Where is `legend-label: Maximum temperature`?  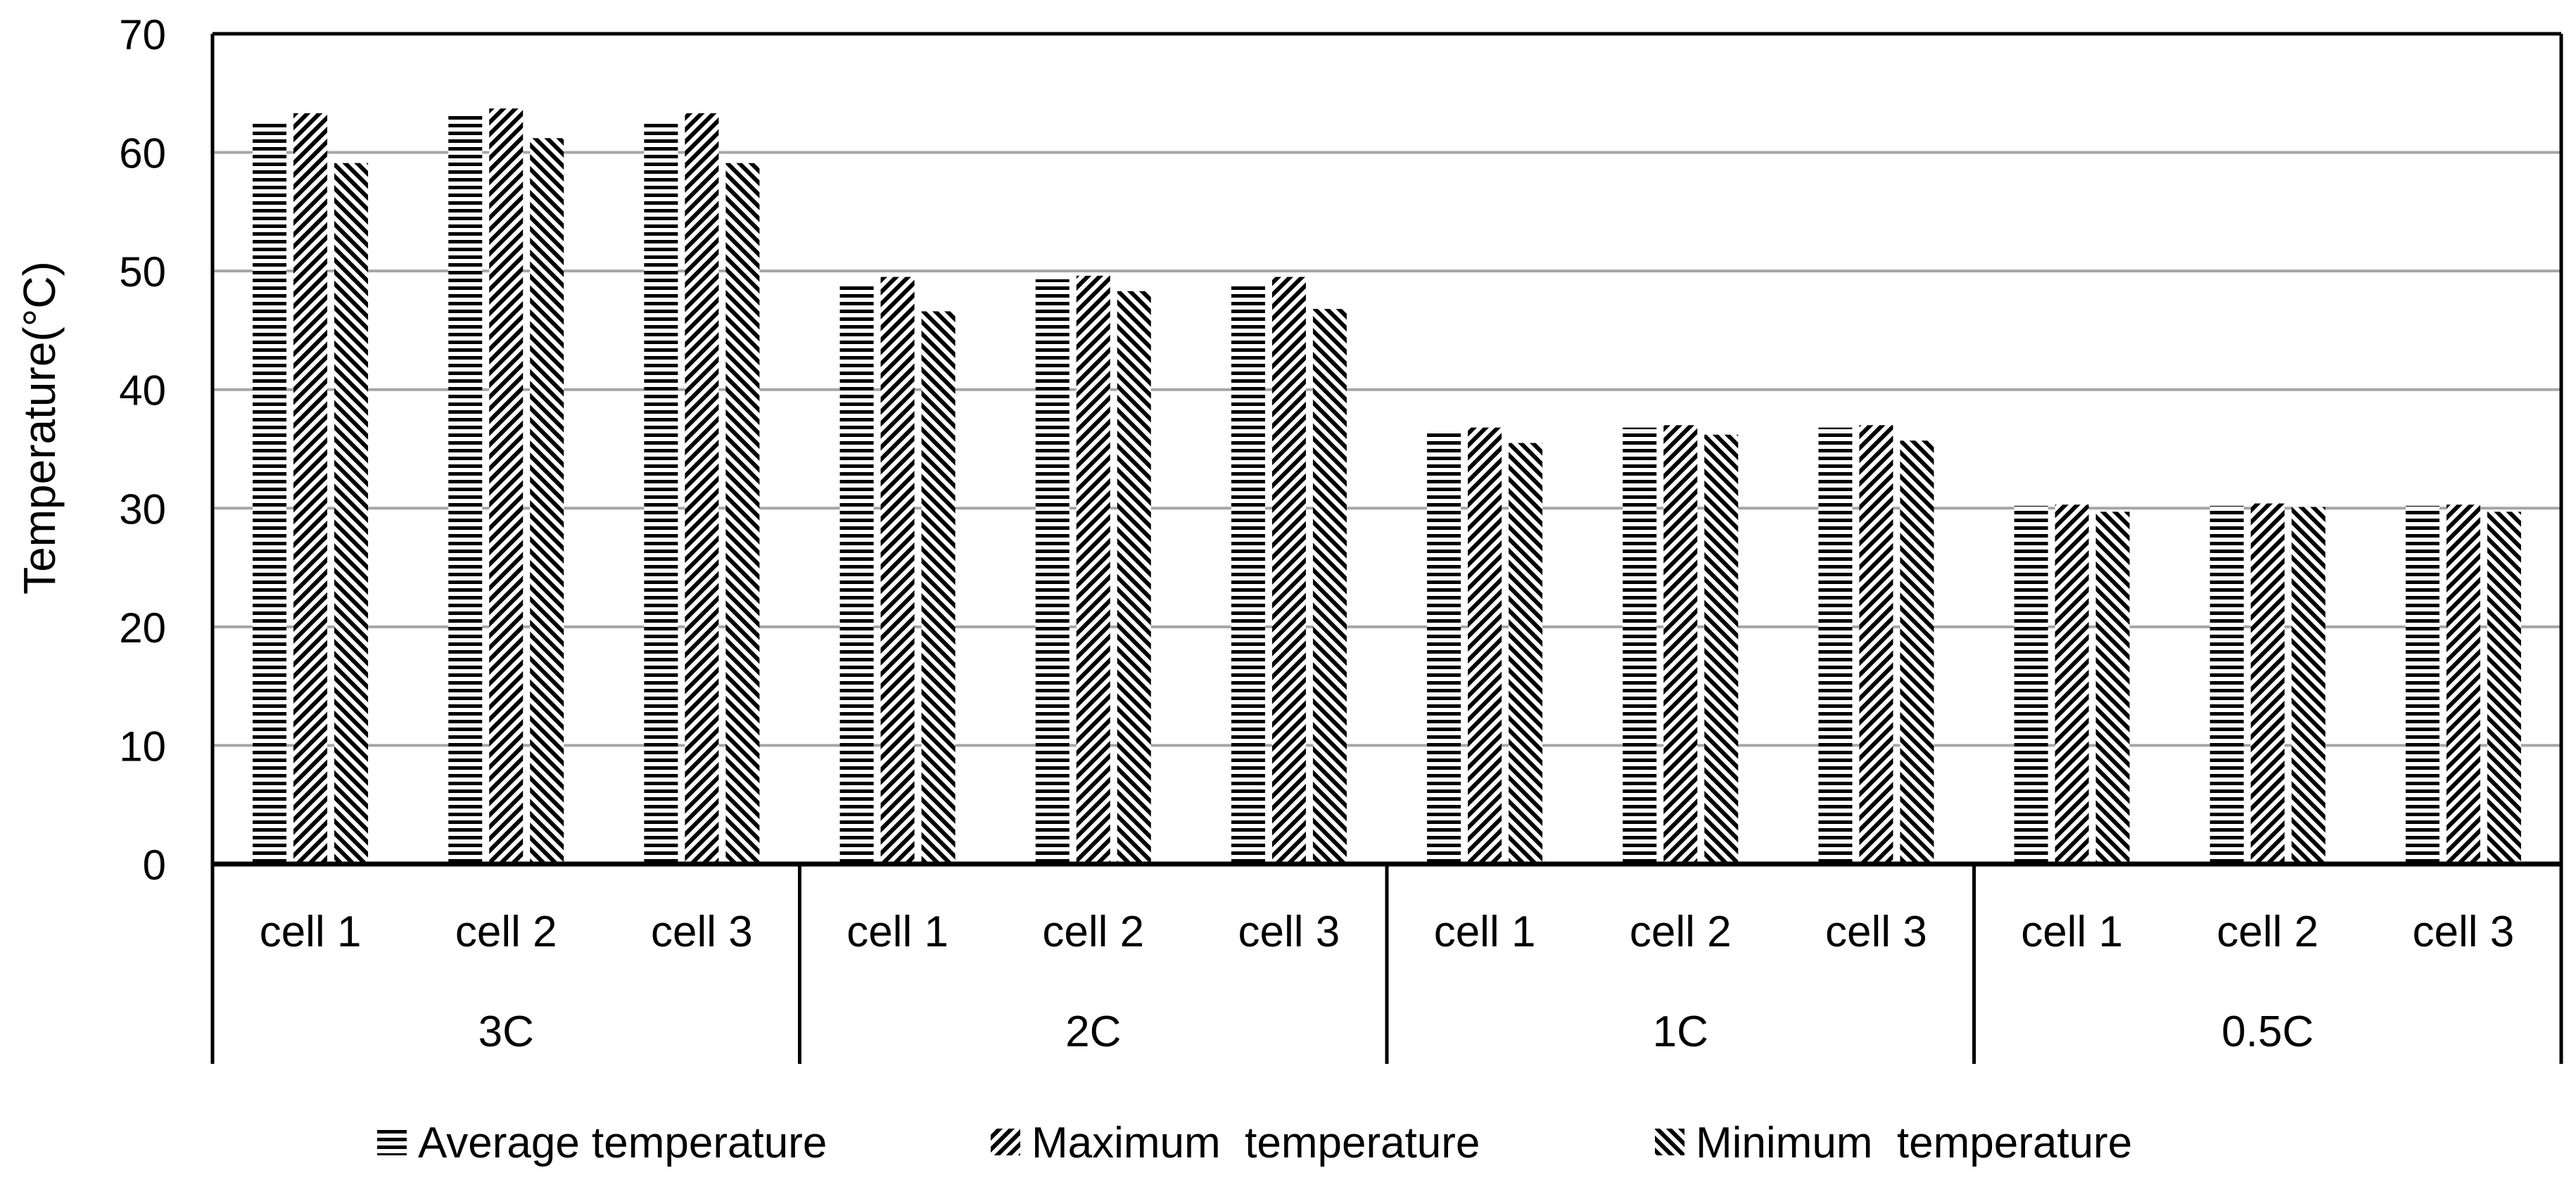
legend-label: Maximum temperature is located at coordinates (1256, 1143).